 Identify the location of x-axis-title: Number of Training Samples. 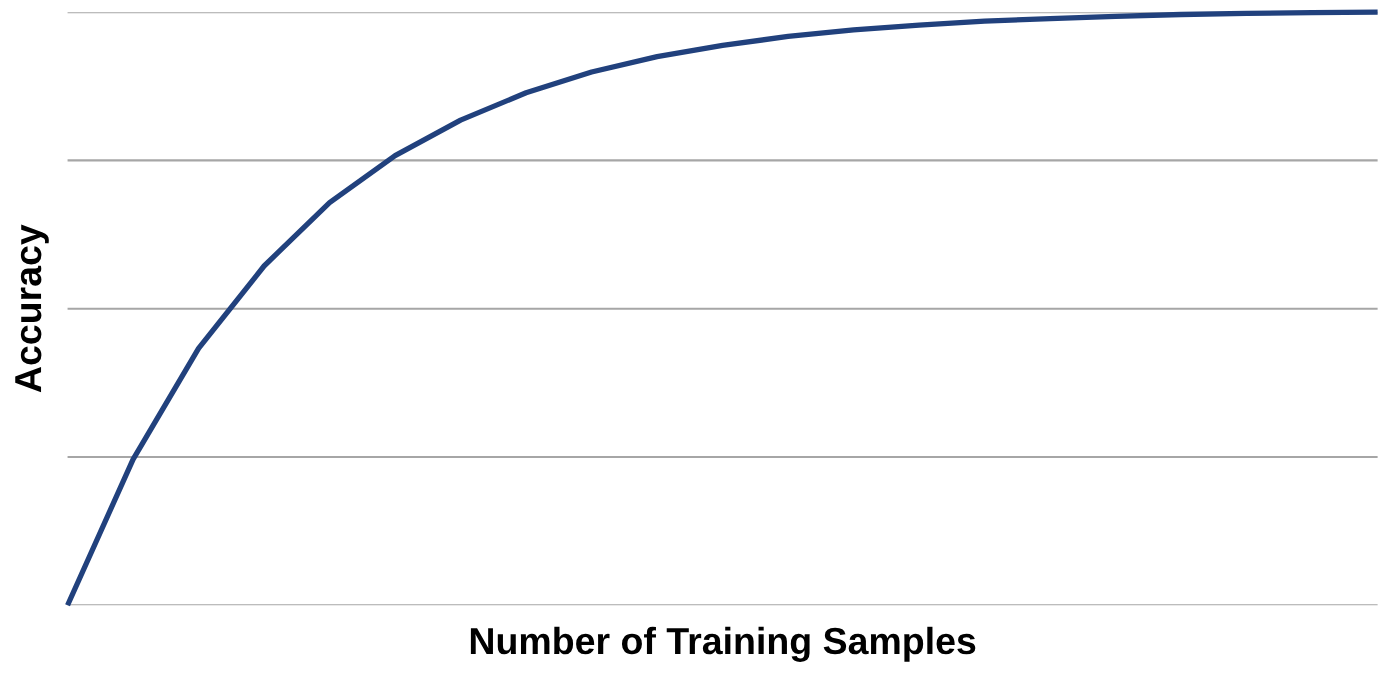
(723, 644).